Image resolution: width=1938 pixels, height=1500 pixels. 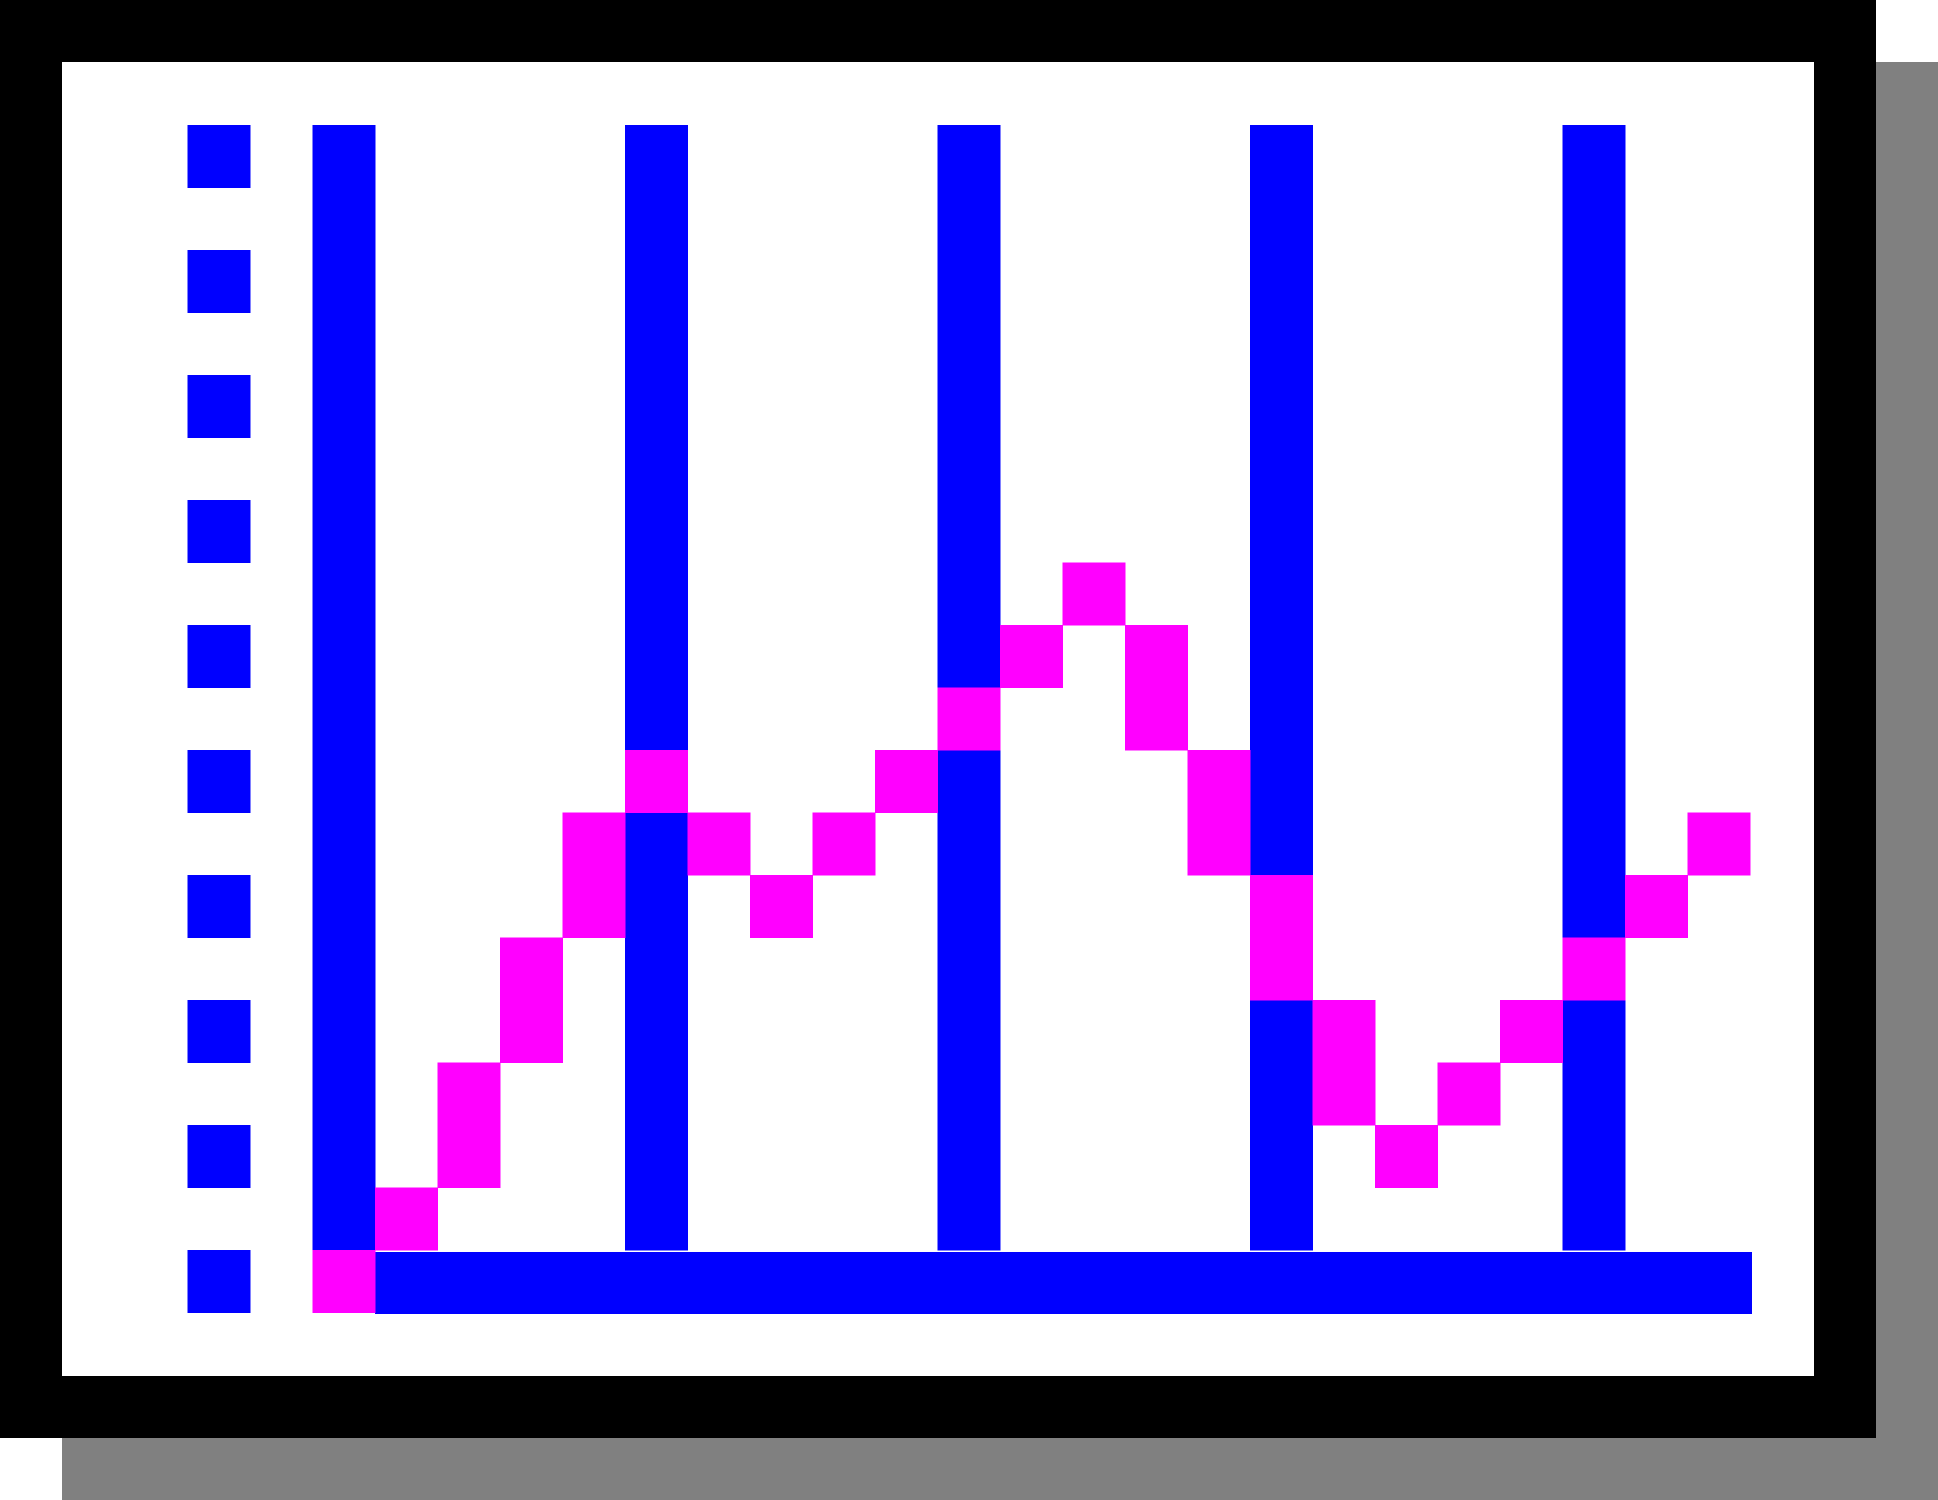 I want to click on x-axis, so click(x=1063, y=1283).